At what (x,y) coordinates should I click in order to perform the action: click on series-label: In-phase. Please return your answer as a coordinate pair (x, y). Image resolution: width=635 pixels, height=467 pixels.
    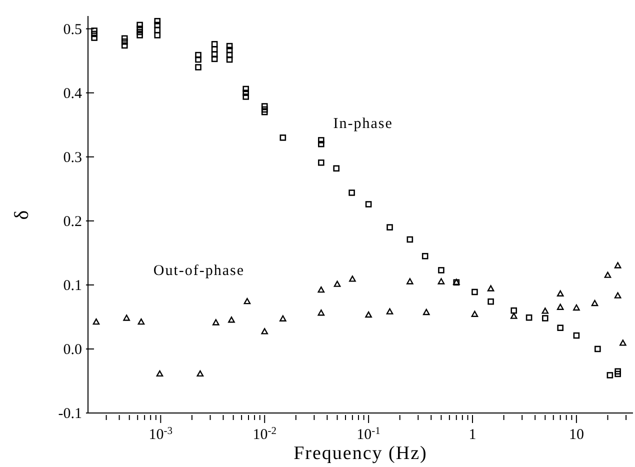
    Looking at the image, I should click on (363, 124).